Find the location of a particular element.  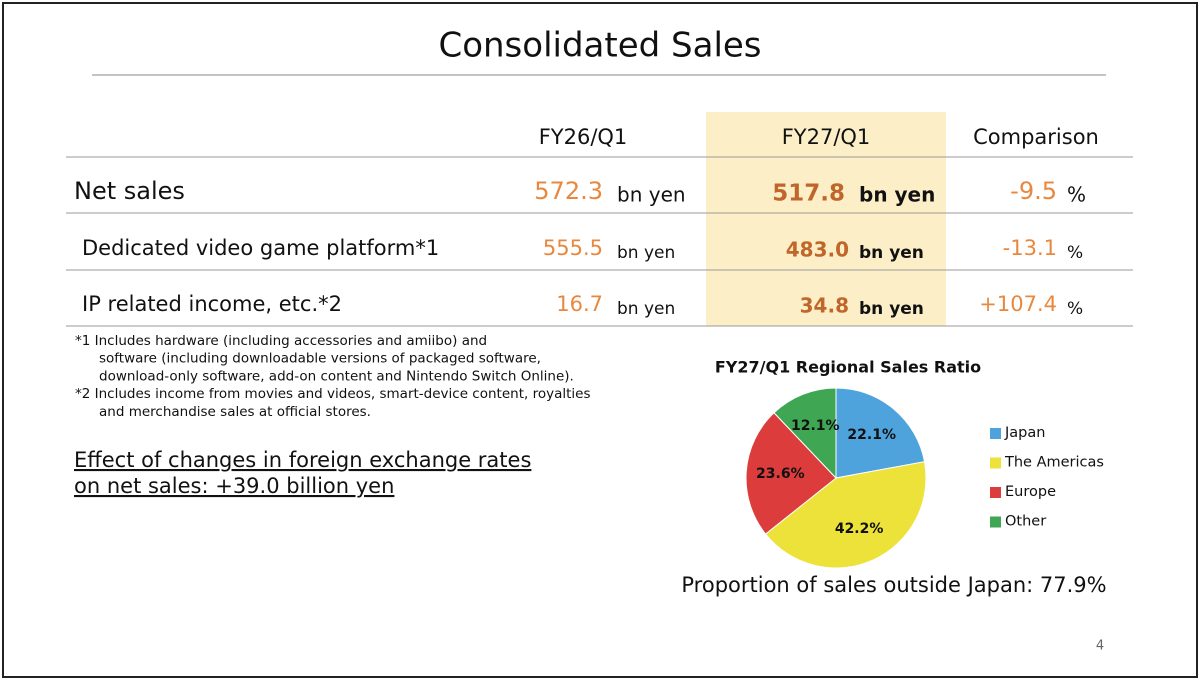

legend-label: The Americas is located at coordinates (1054, 463).